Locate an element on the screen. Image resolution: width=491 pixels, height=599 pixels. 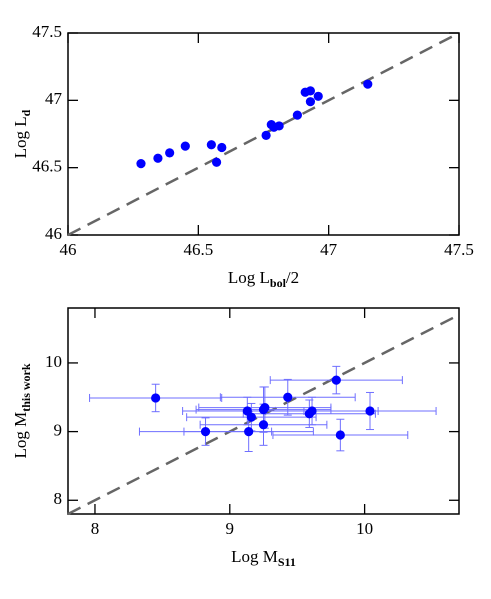
axis-title: Log Ld is located at coordinates (22, 133).